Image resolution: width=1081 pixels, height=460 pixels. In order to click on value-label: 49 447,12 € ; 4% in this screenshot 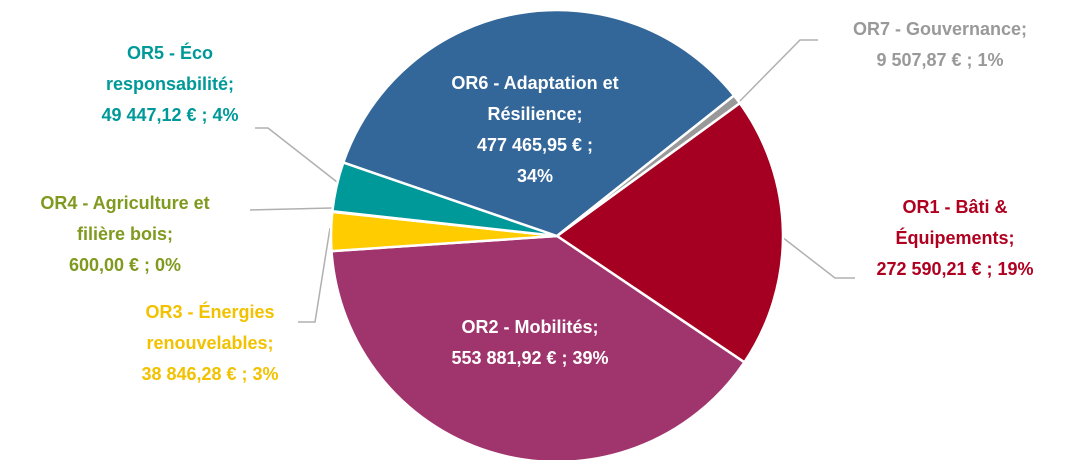, I will do `click(170, 115)`.